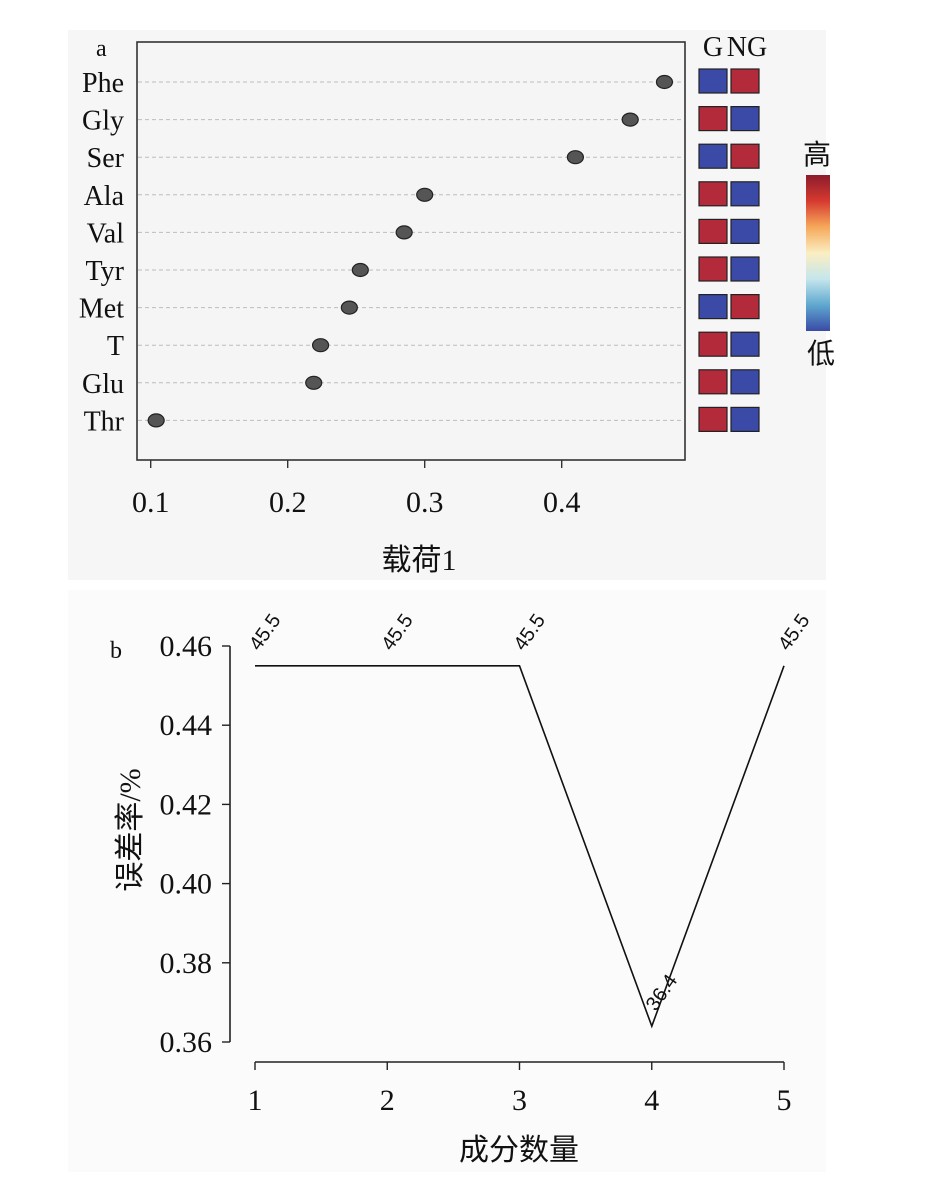 This screenshot has height=1187, width=934. I want to click on x-tick-label: 0.2, so click(288, 502).